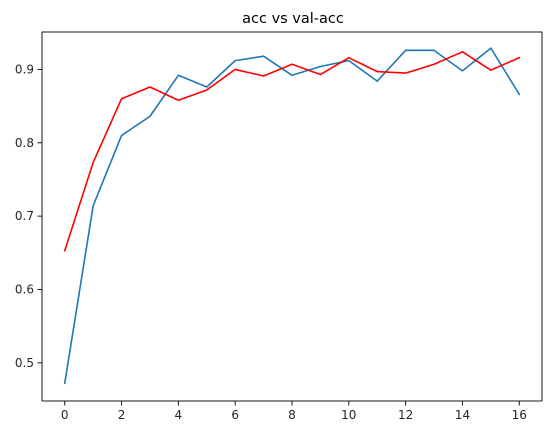 This screenshot has width=547, height=435. Describe the element at coordinates (24, 216) in the screenshot. I see `y-tick-label: 0.7` at that location.